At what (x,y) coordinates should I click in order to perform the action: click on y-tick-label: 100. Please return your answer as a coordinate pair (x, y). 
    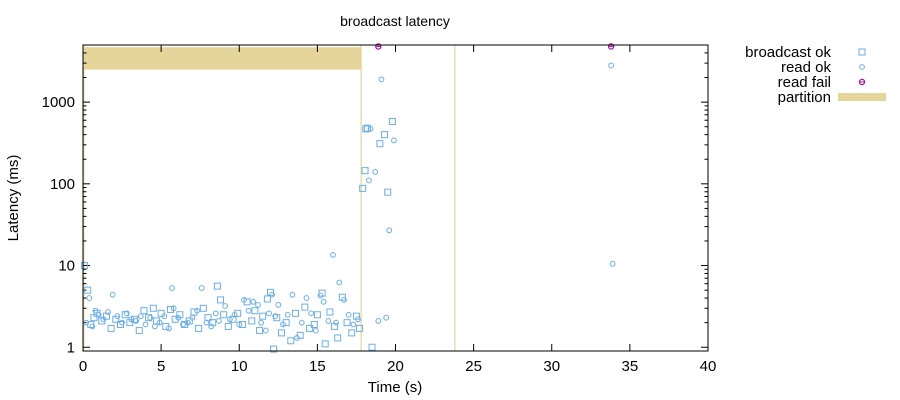
    Looking at the image, I should click on (62, 184).